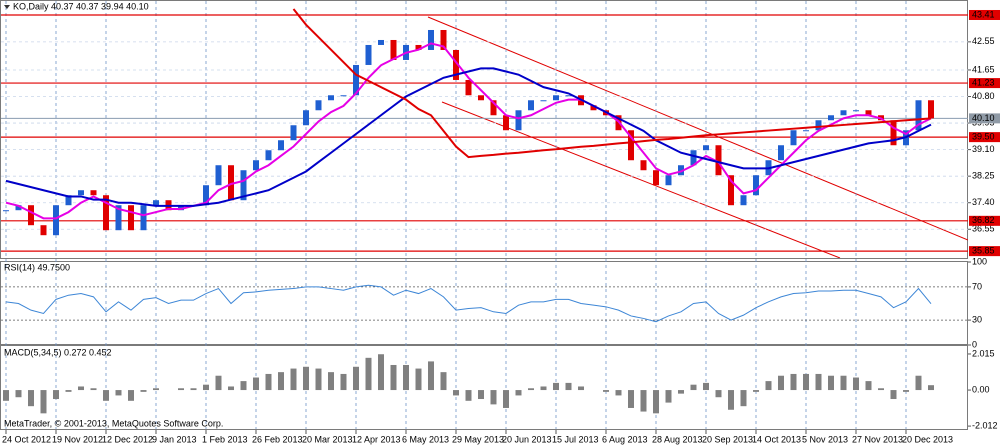  What do you see at coordinates (977, 319) in the screenshot?
I see `y-tick-label: 30` at bounding box center [977, 319].